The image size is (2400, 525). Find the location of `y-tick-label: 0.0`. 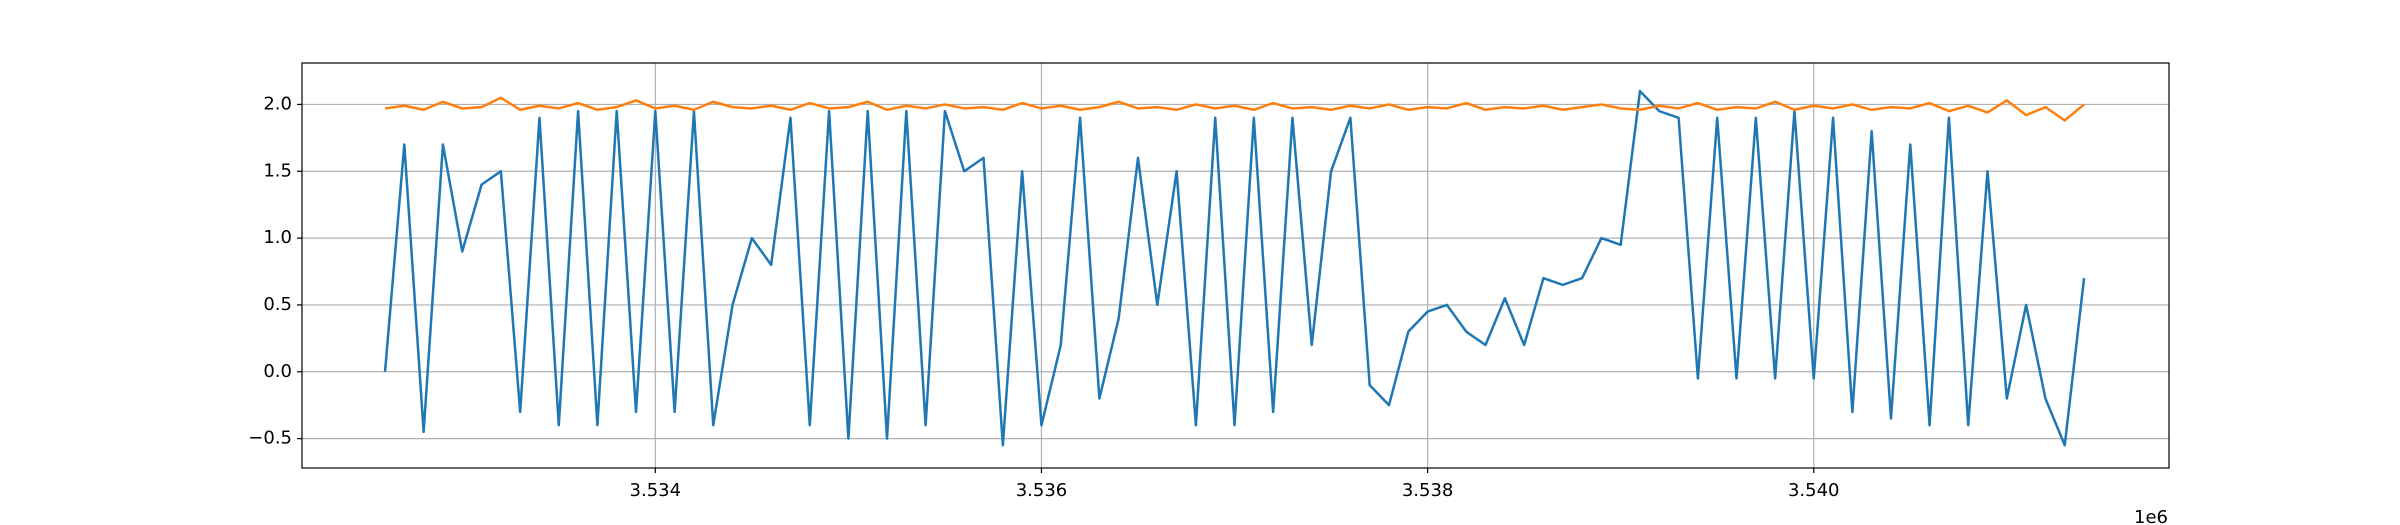

y-tick-label: 0.0 is located at coordinates (277, 371).